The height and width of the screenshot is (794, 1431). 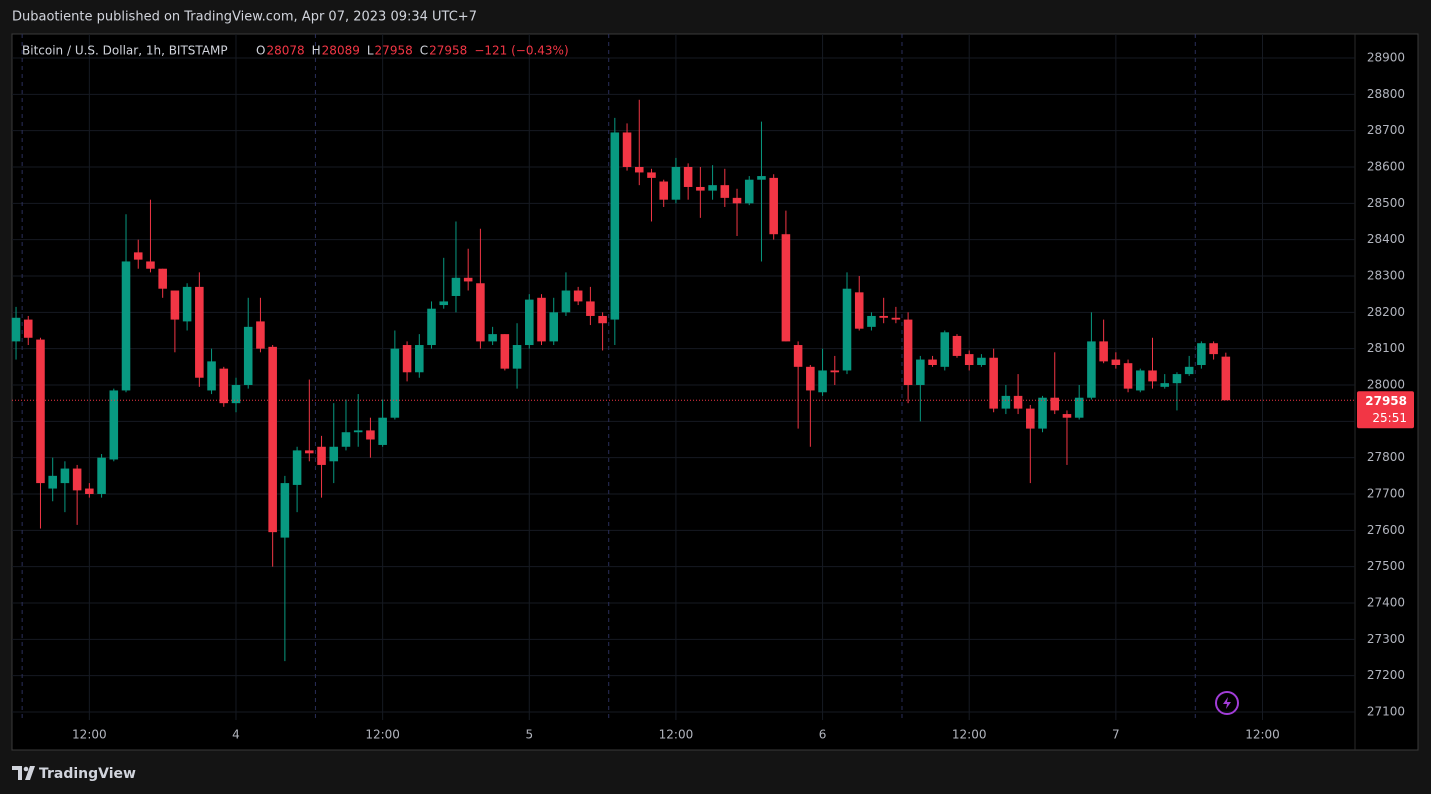 What do you see at coordinates (1386, 639) in the screenshot?
I see `y-tick-label: 27300` at bounding box center [1386, 639].